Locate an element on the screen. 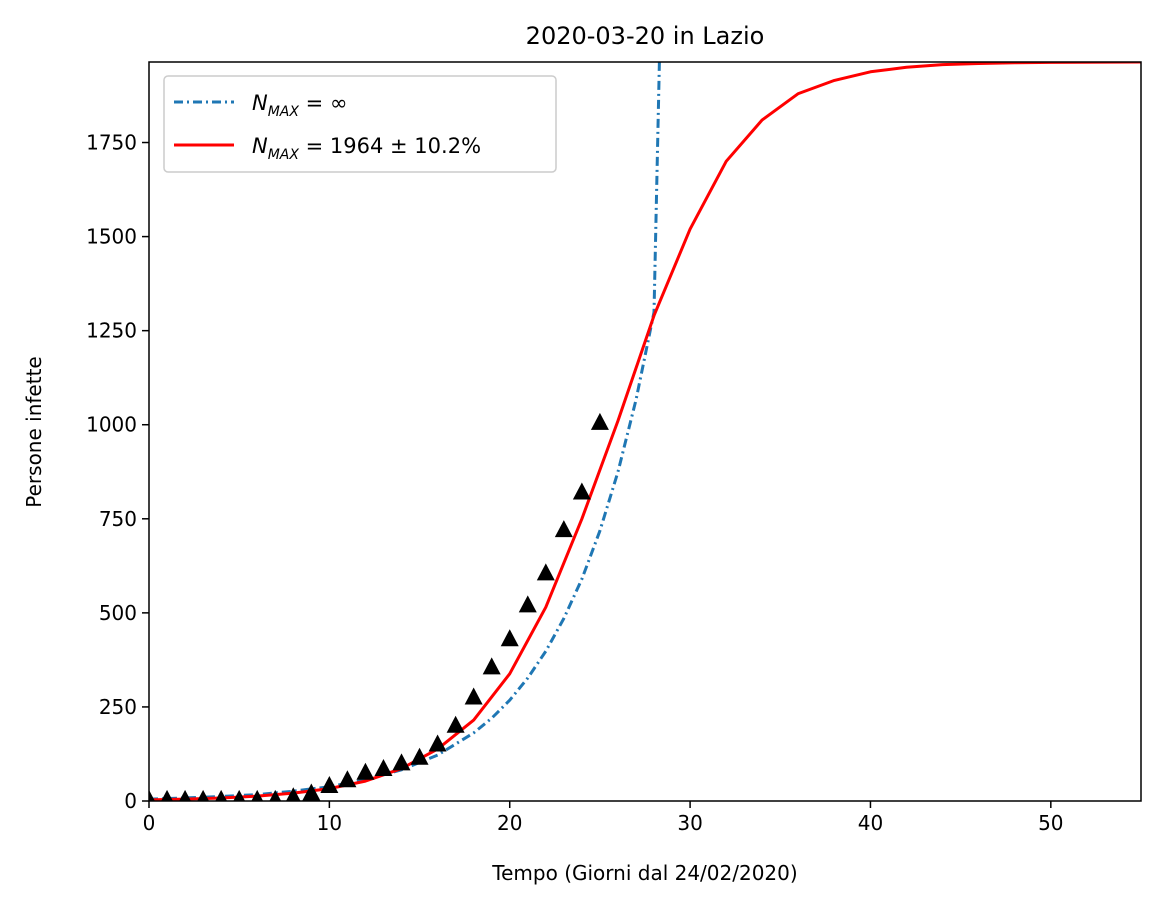 The height and width of the screenshot is (908, 1161). x-tick-label: 0 is located at coordinates (149, 823).